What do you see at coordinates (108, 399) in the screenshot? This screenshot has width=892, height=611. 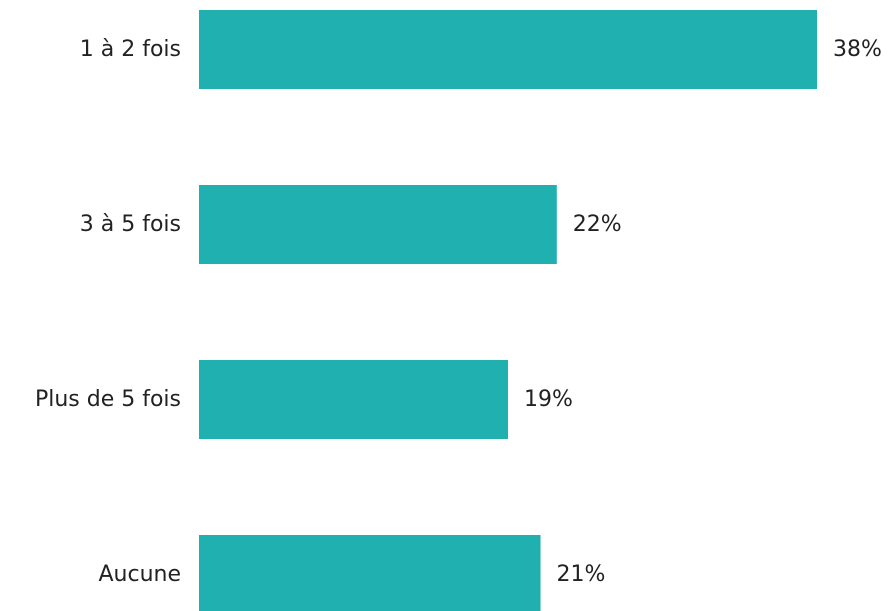 I see `category-label: Plus de 5 fois` at bounding box center [108, 399].